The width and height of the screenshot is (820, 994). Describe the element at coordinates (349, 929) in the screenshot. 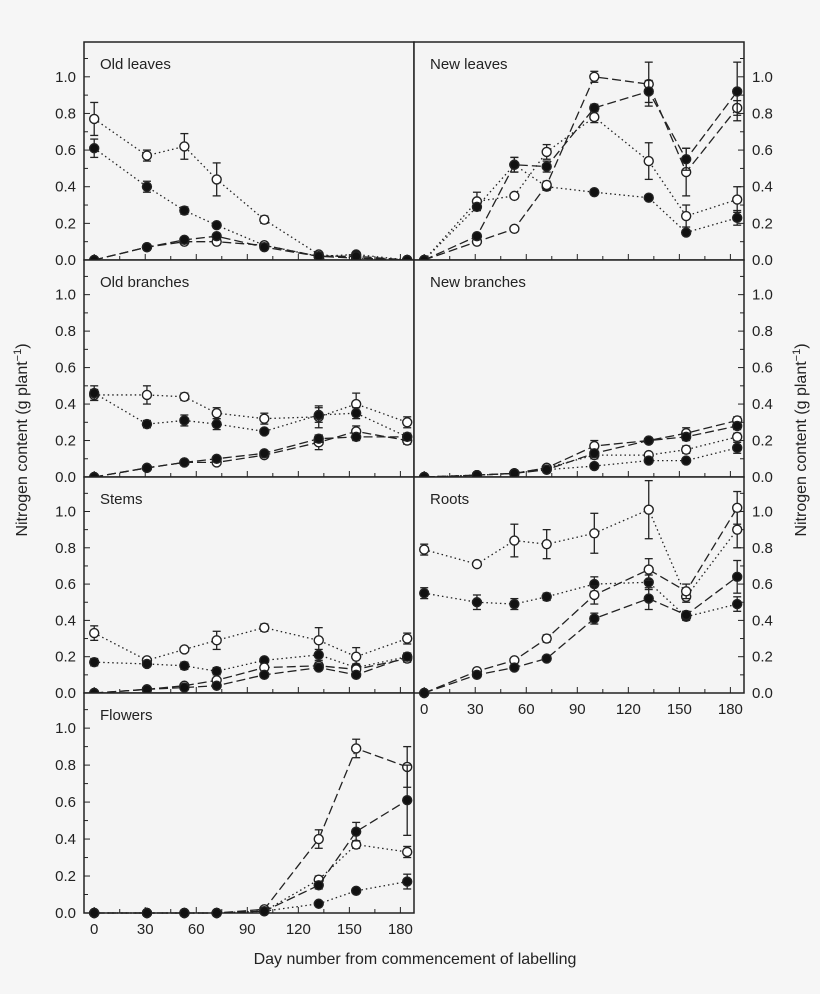

I see `x-tick-label: 150` at that location.